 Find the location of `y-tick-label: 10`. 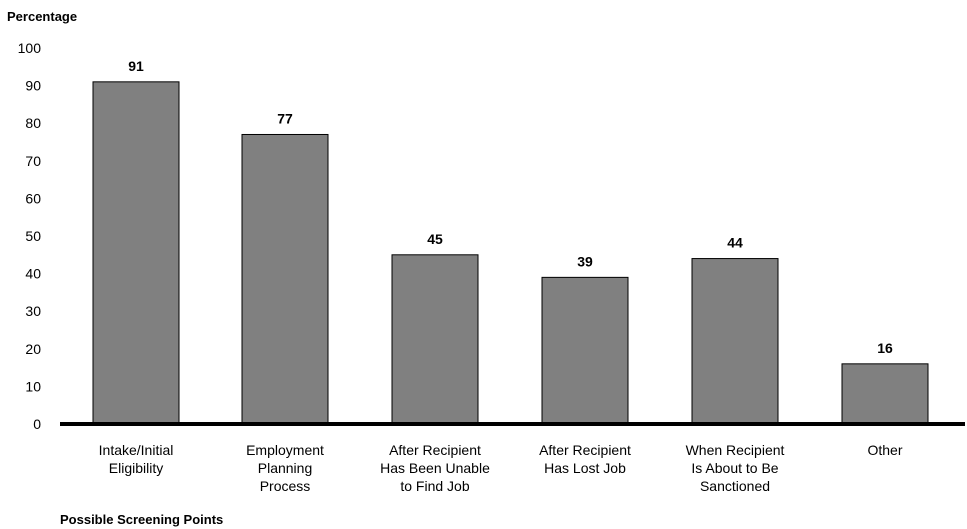

y-tick-label: 10 is located at coordinates (33, 386).